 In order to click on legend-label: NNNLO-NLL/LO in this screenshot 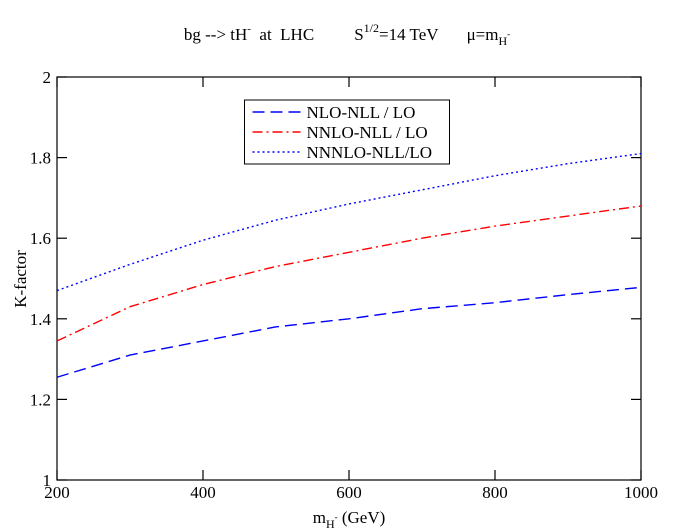, I will do `click(370, 152)`.